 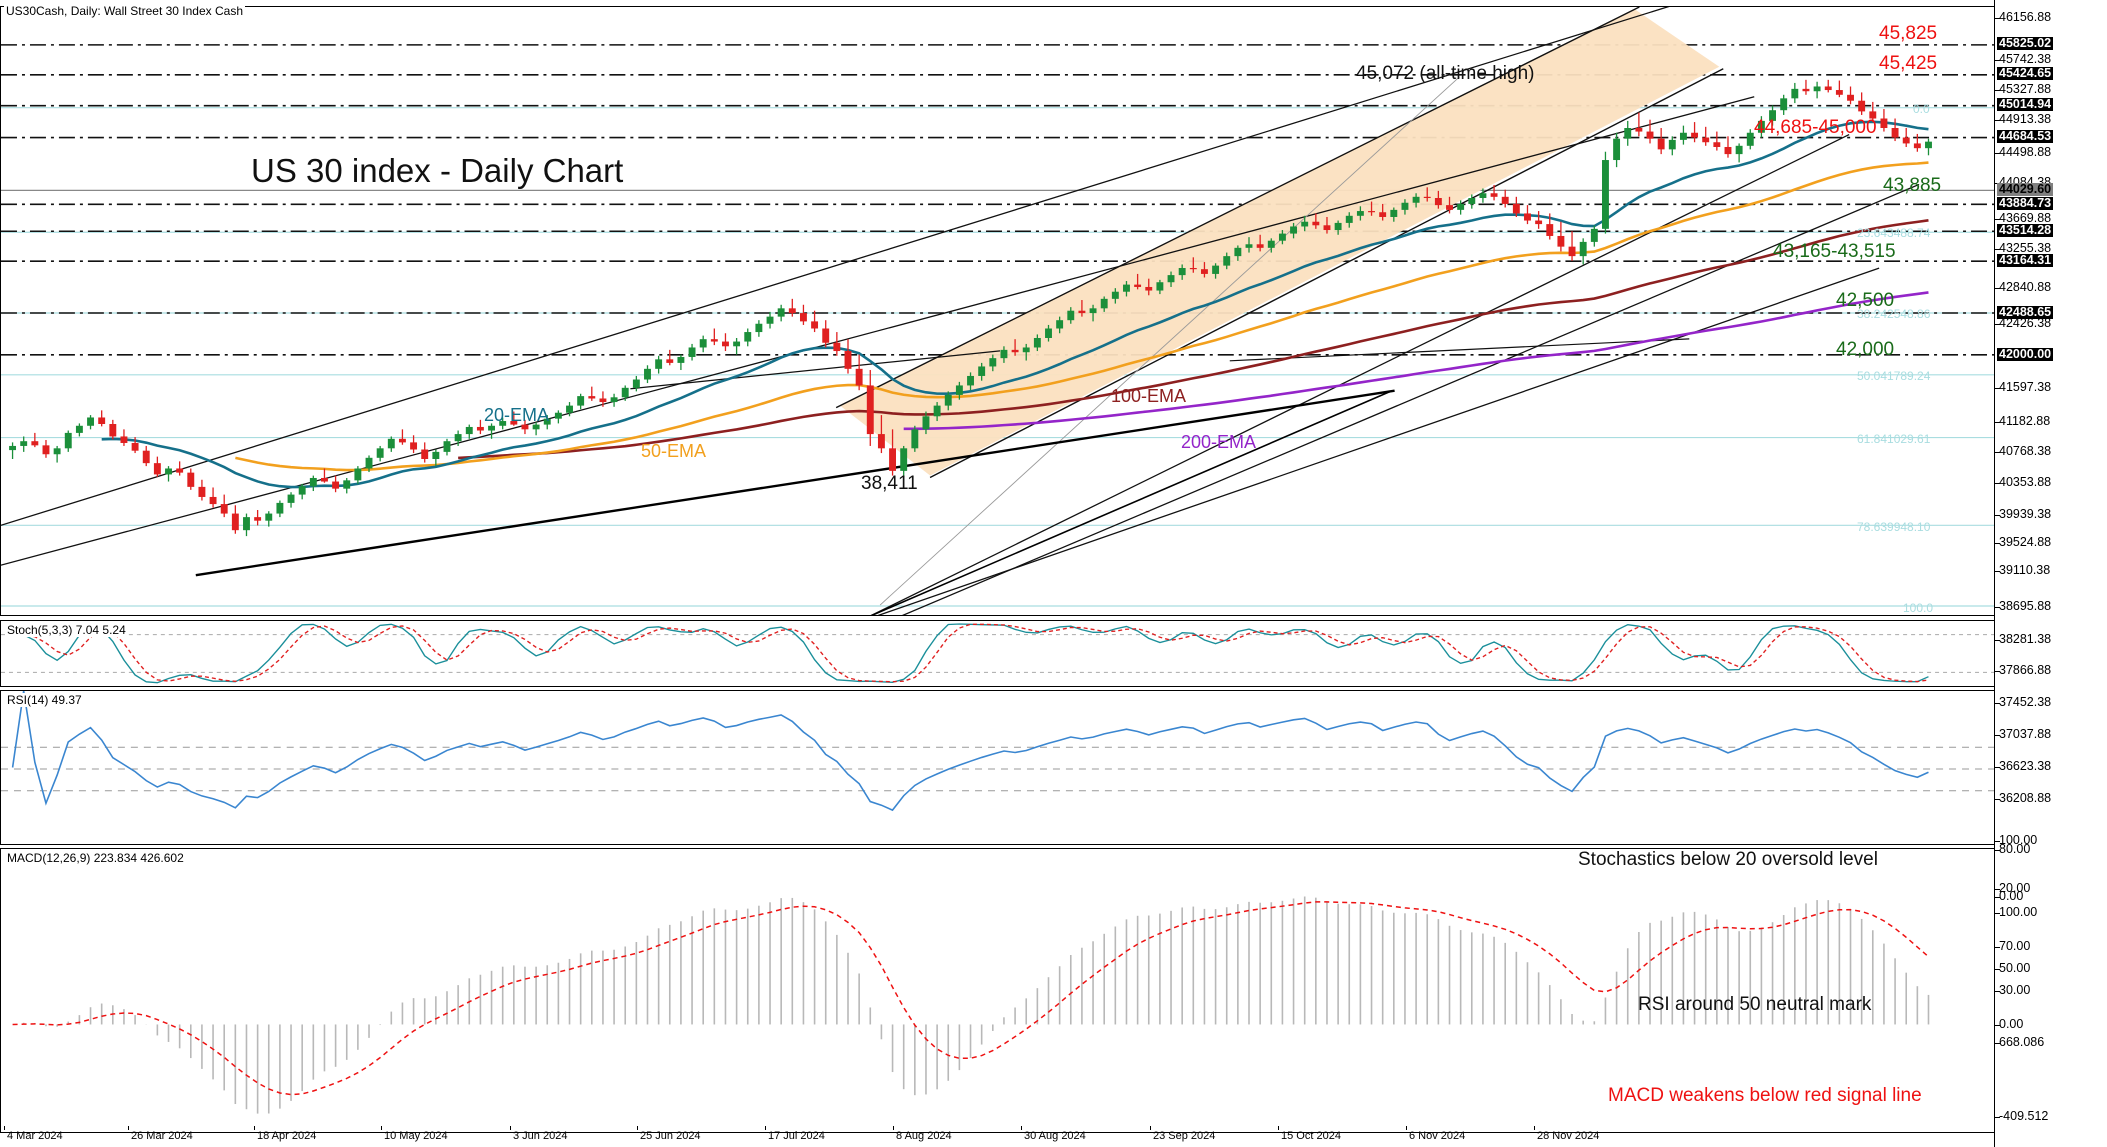 I want to click on price-axis-label-32: 36623.38, so click(x=2025, y=766).